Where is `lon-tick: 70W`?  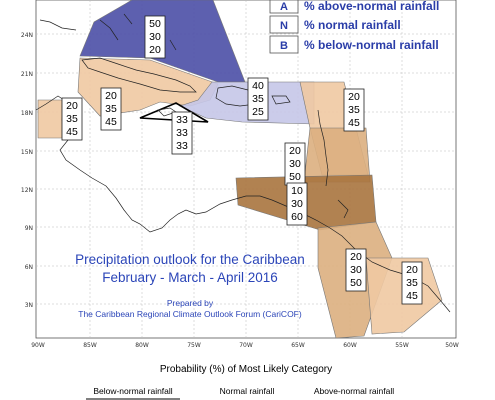
lon-tick: 70W is located at coordinates (246, 345).